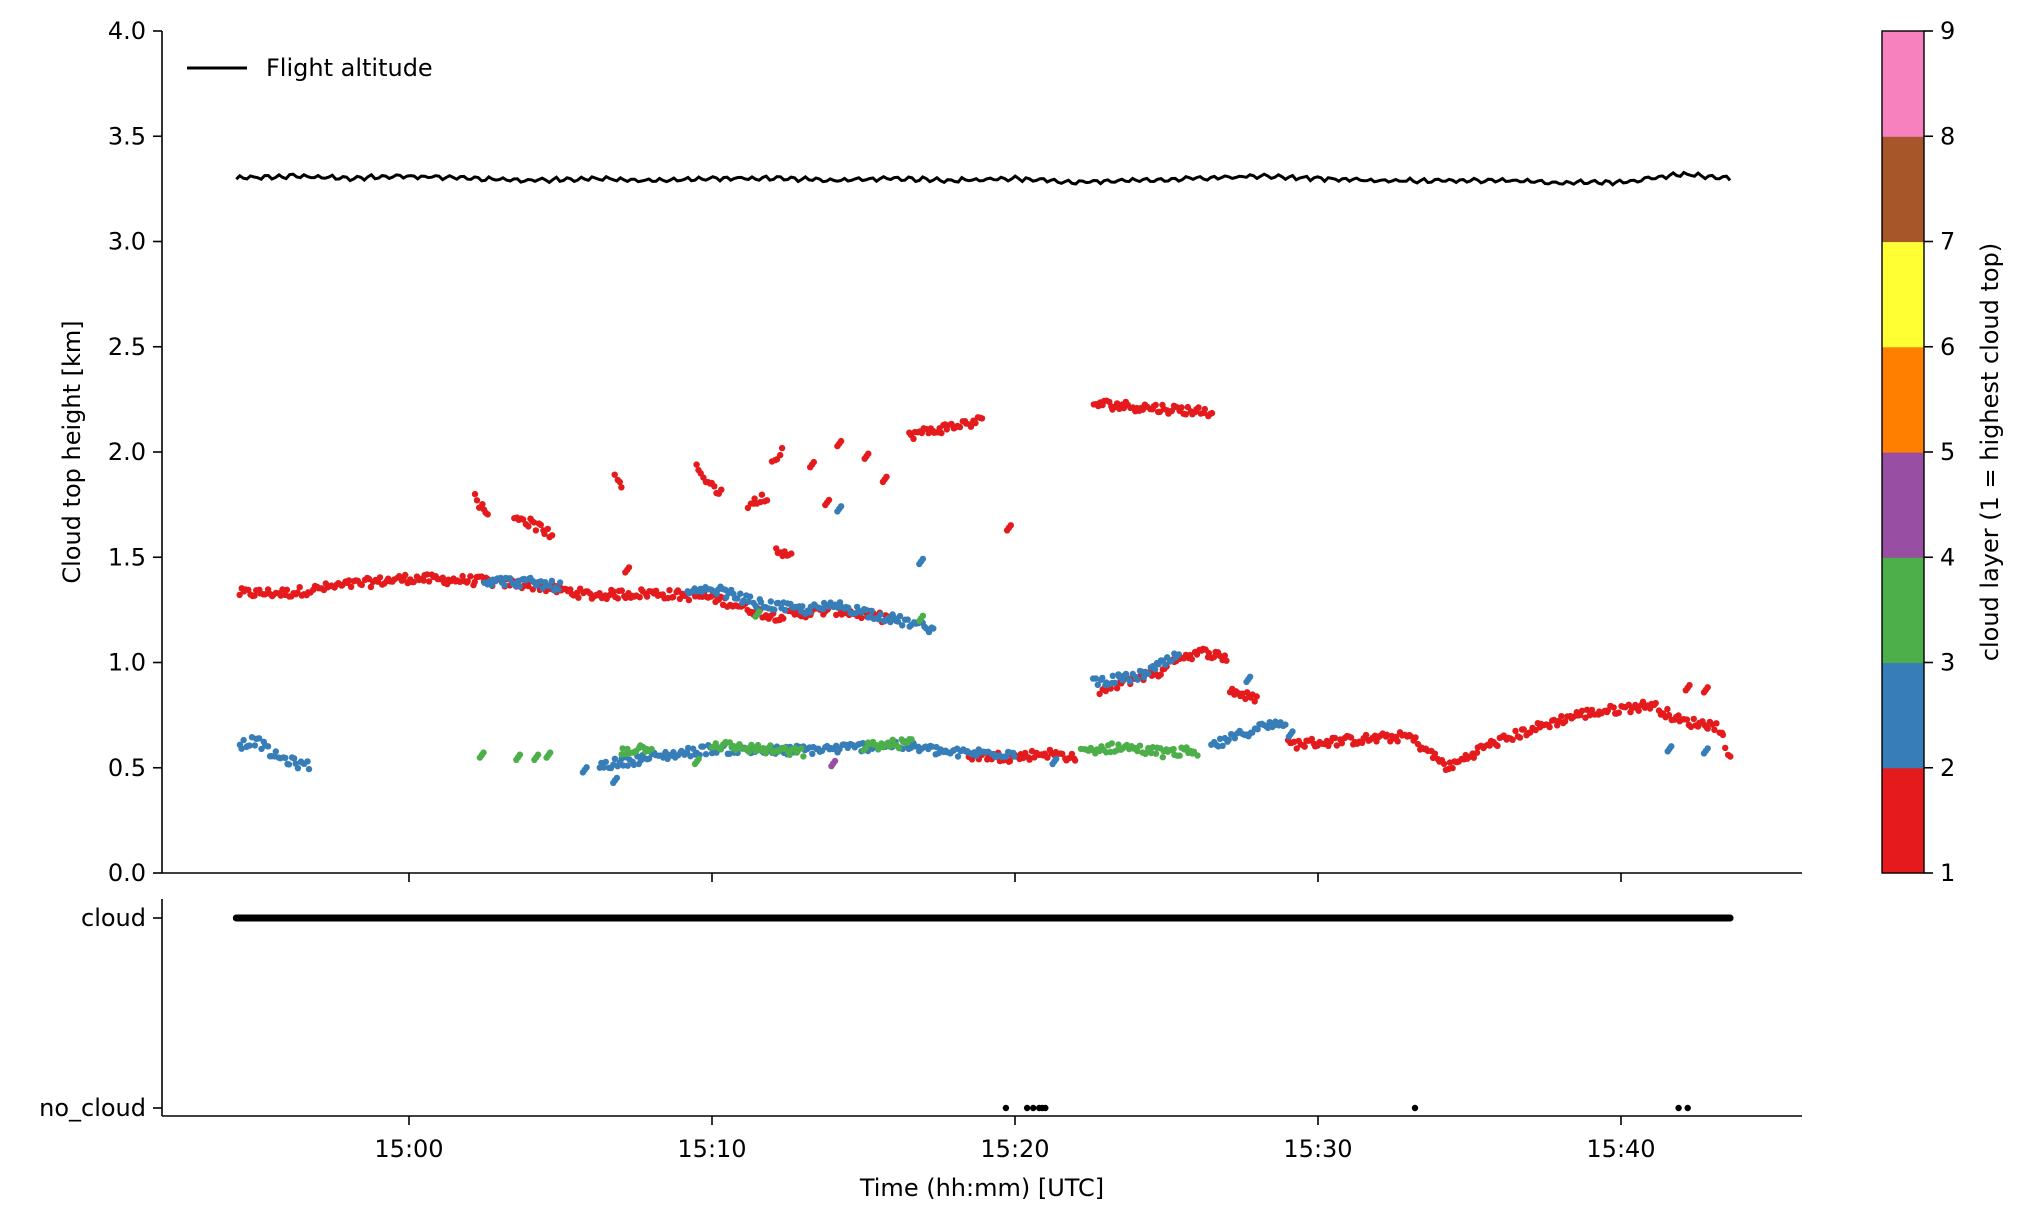 Image resolution: width=2018 pixels, height=1223 pixels. Describe the element at coordinates (1947, 557) in the screenshot. I see `colorbar-tick-label: 4` at that location.